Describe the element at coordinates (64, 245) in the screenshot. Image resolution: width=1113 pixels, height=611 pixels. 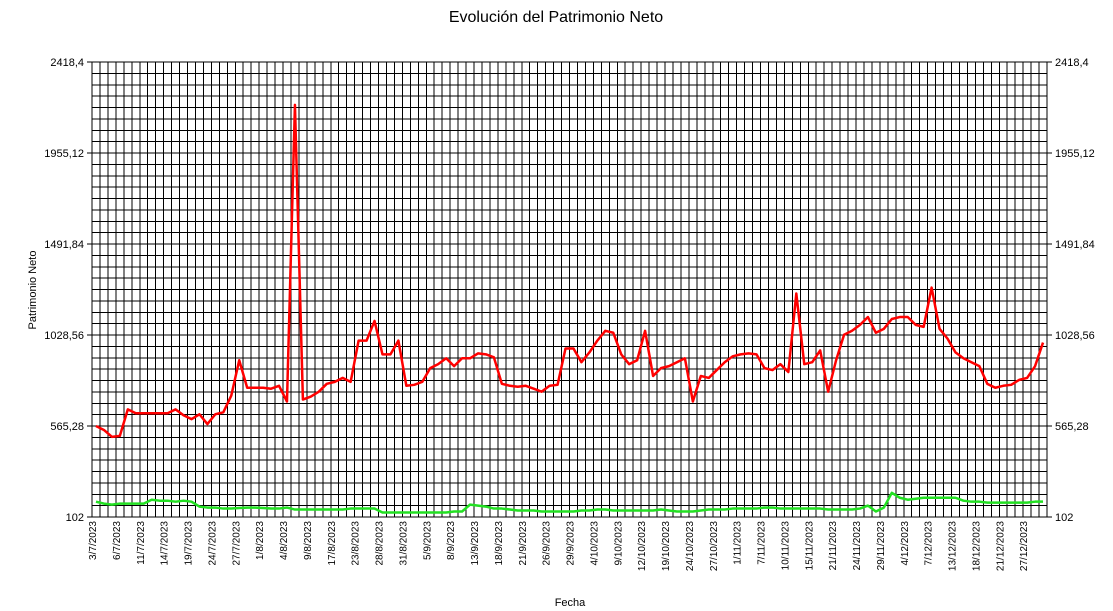
I see `y-tick-label: 1491,84` at that location.